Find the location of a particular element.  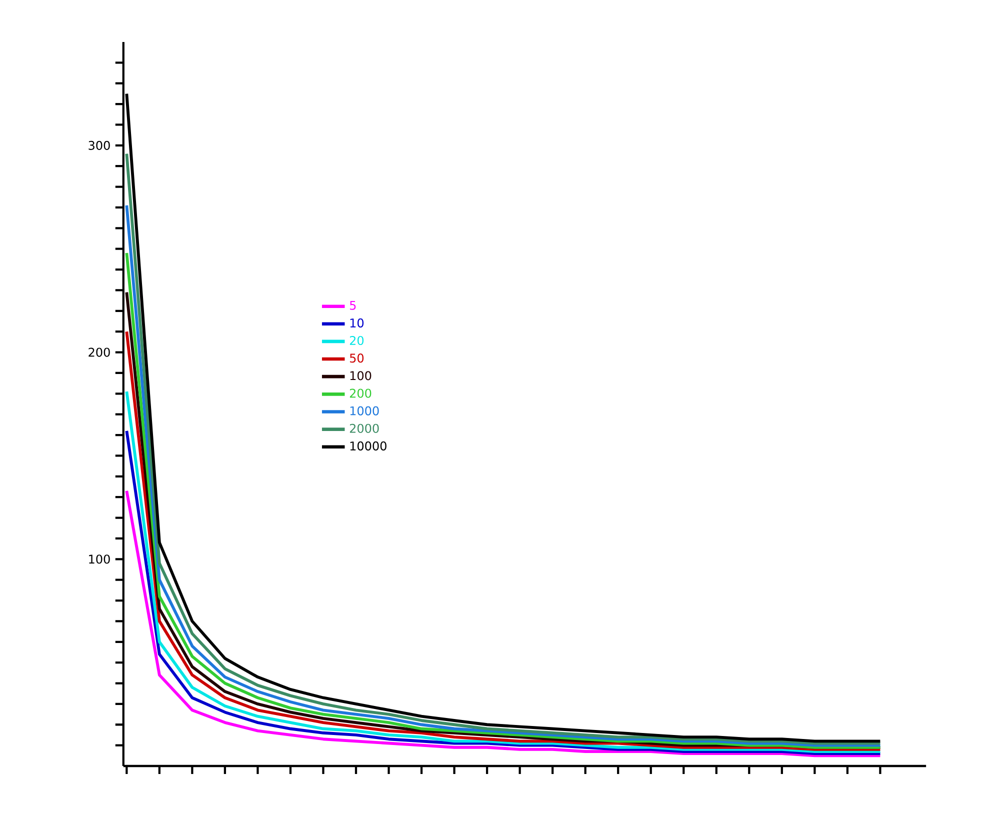

legend-label: 2000 is located at coordinates (364, 428).